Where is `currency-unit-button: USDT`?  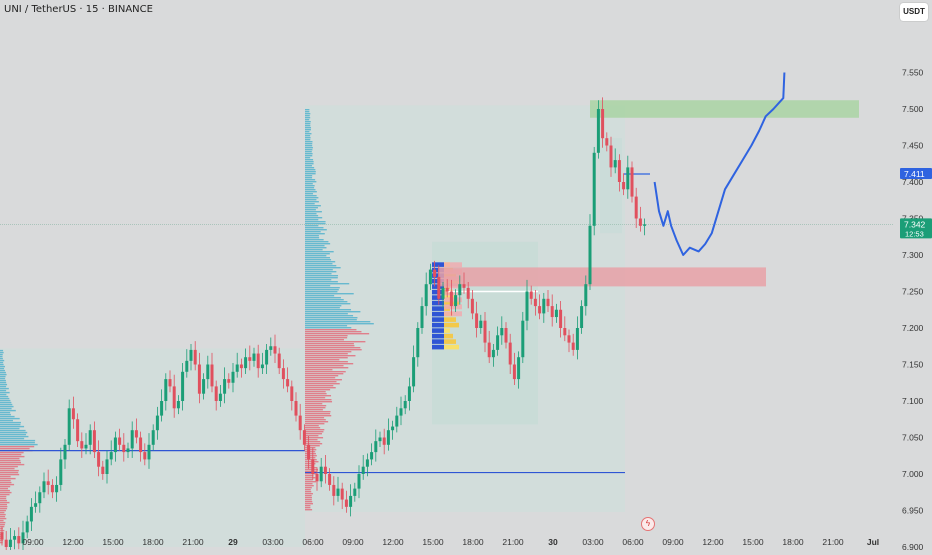
currency-unit-button: USDT is located at coordinates (914, 12).